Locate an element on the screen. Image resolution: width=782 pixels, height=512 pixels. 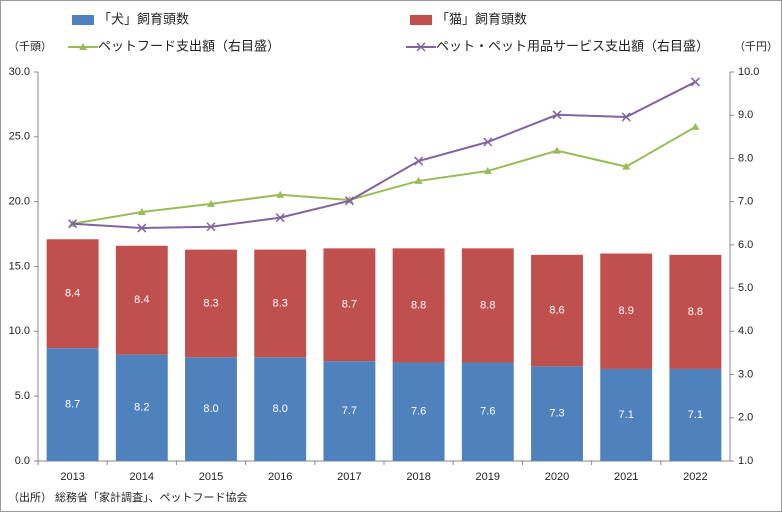
x-tick-label: 2022 is located at coordinates (695, 477).